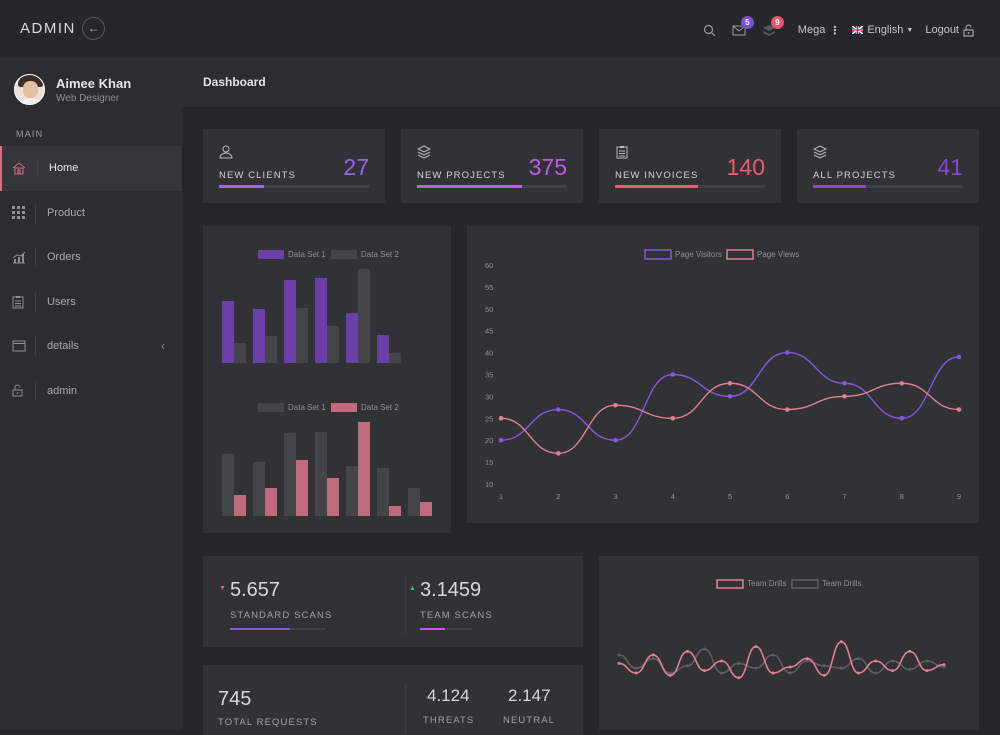 The height and width of the screenshot is (735, 1000). I want to click on y-tick-label: 15, so click(489, 462).